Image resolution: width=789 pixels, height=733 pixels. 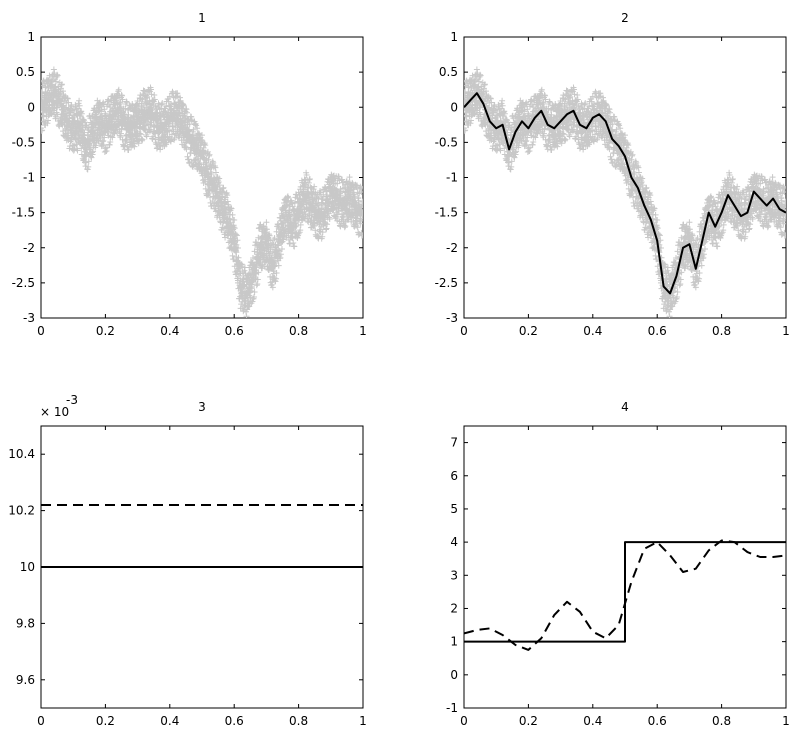 I want to click on y-tick-label: -0.5, so click(x=446, y=142).